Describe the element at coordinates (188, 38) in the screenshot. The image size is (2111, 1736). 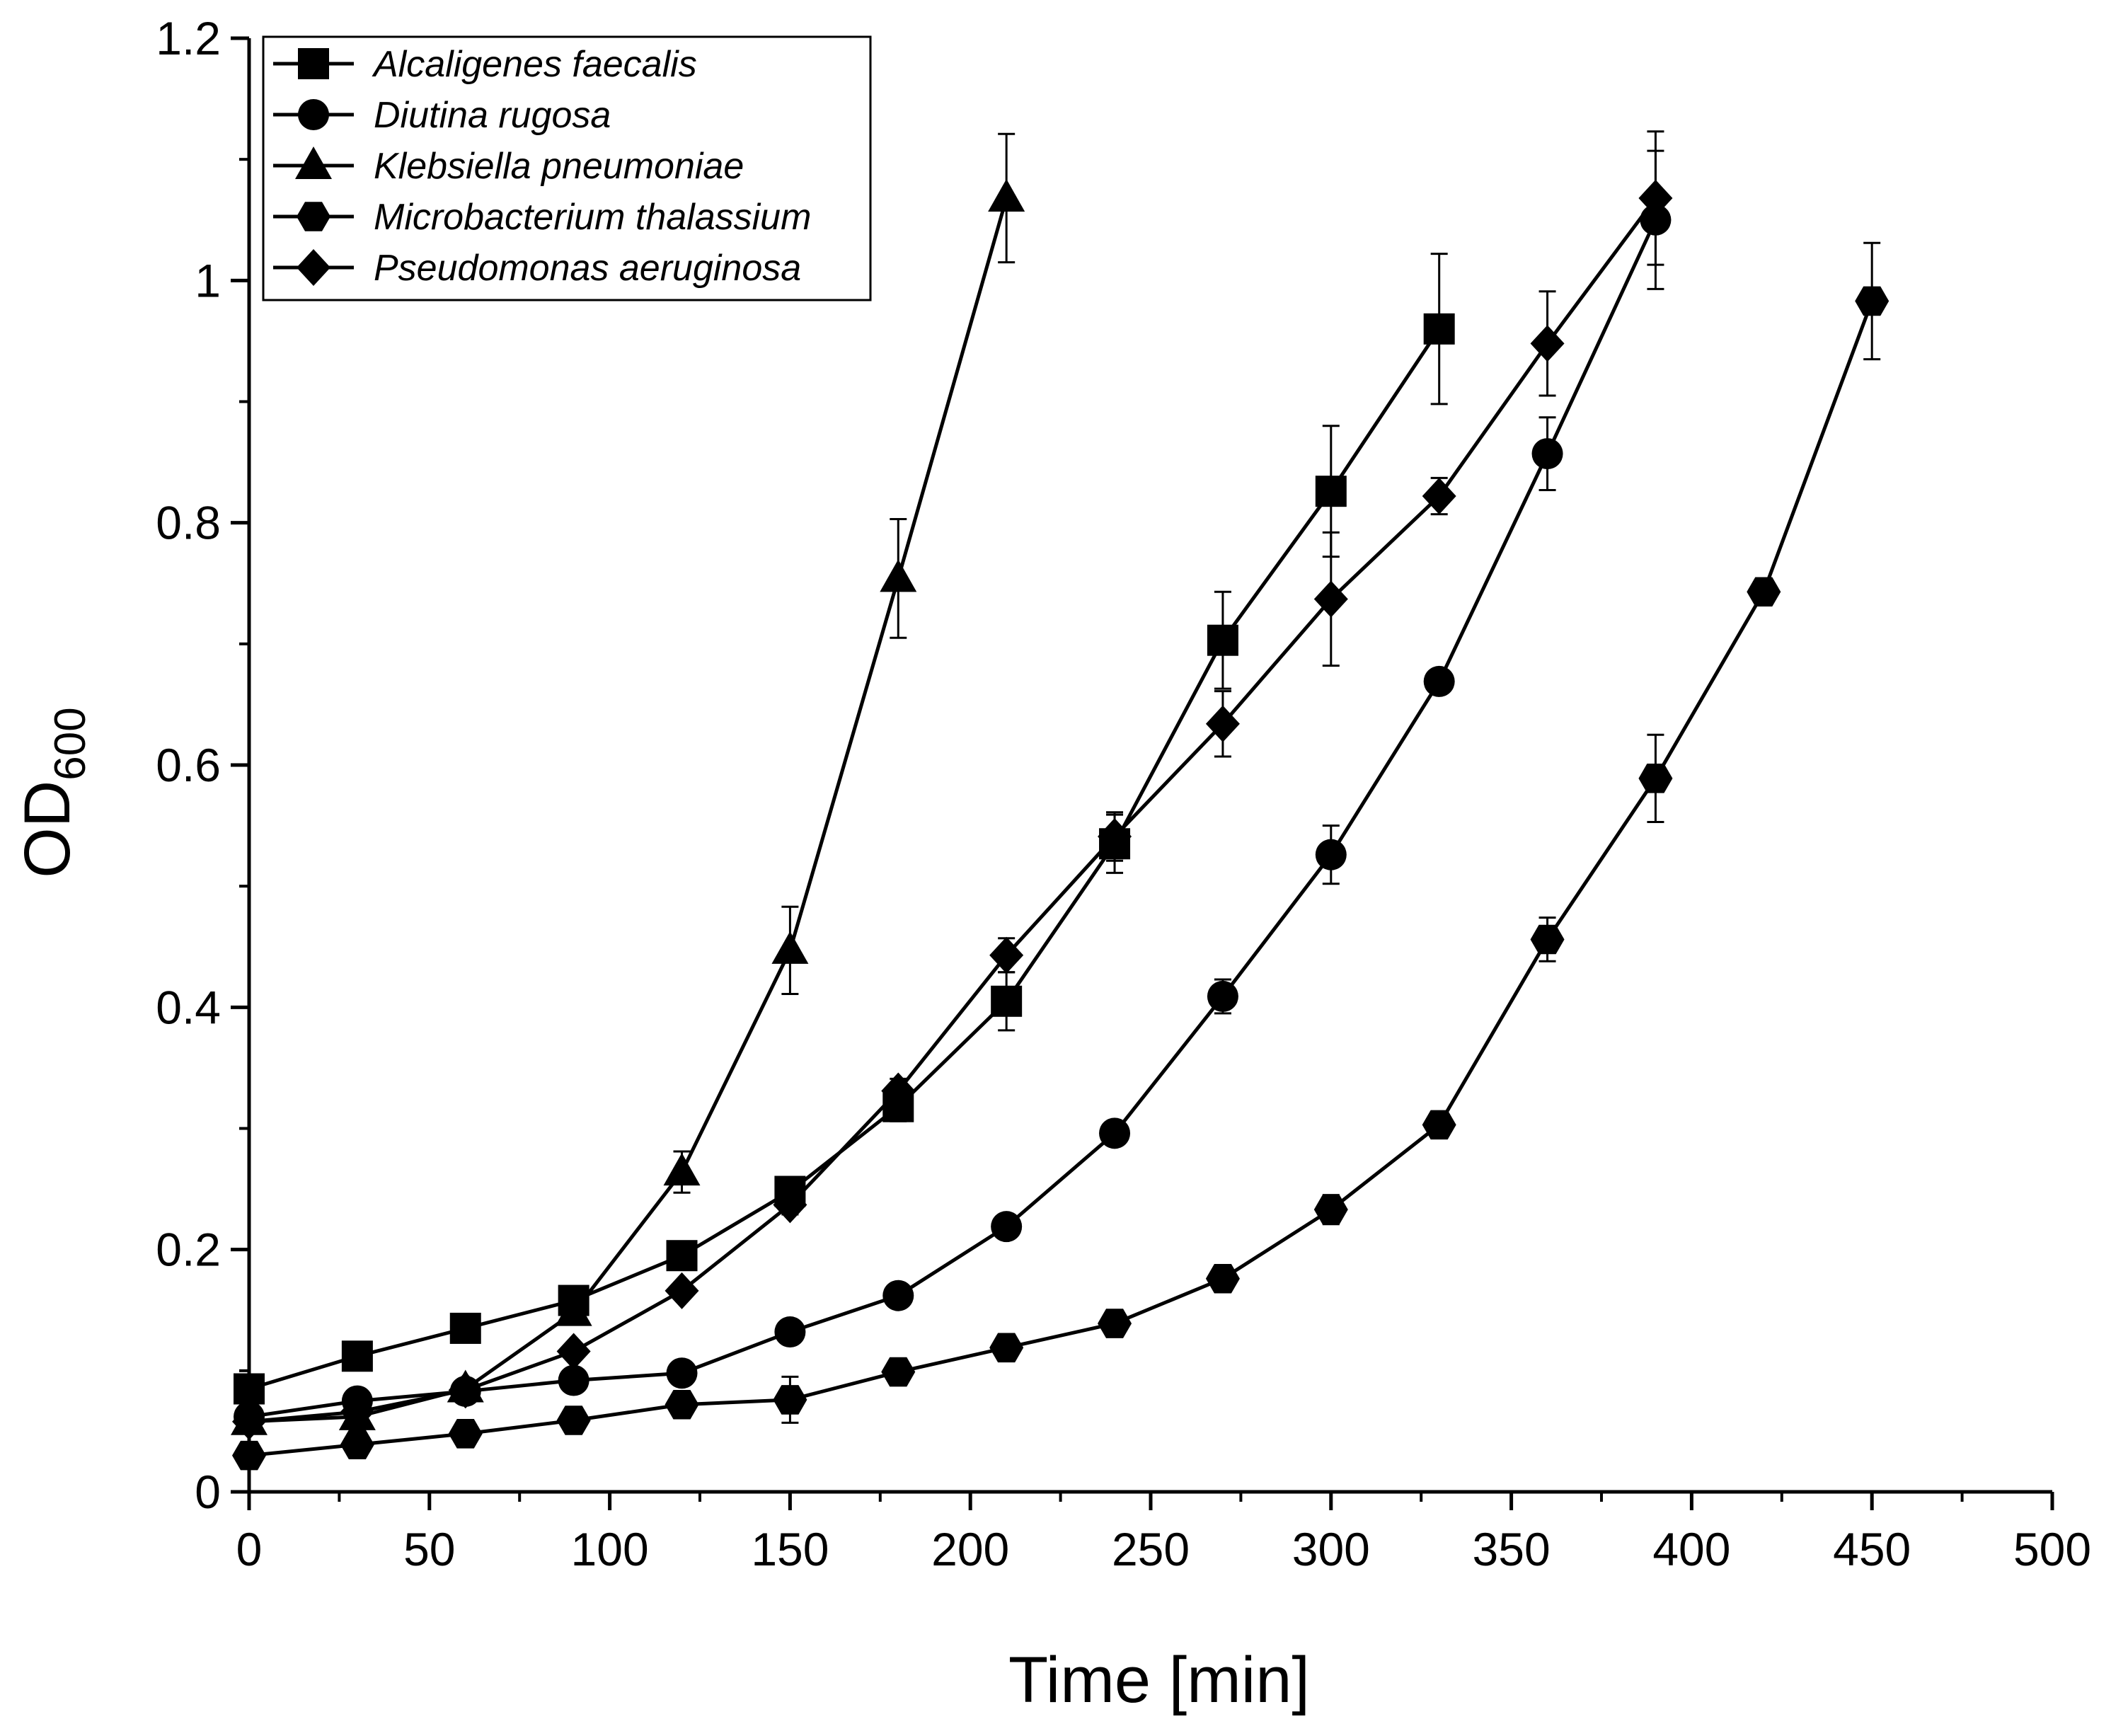
I see `y-tick-label-6: 1.2` at that location.